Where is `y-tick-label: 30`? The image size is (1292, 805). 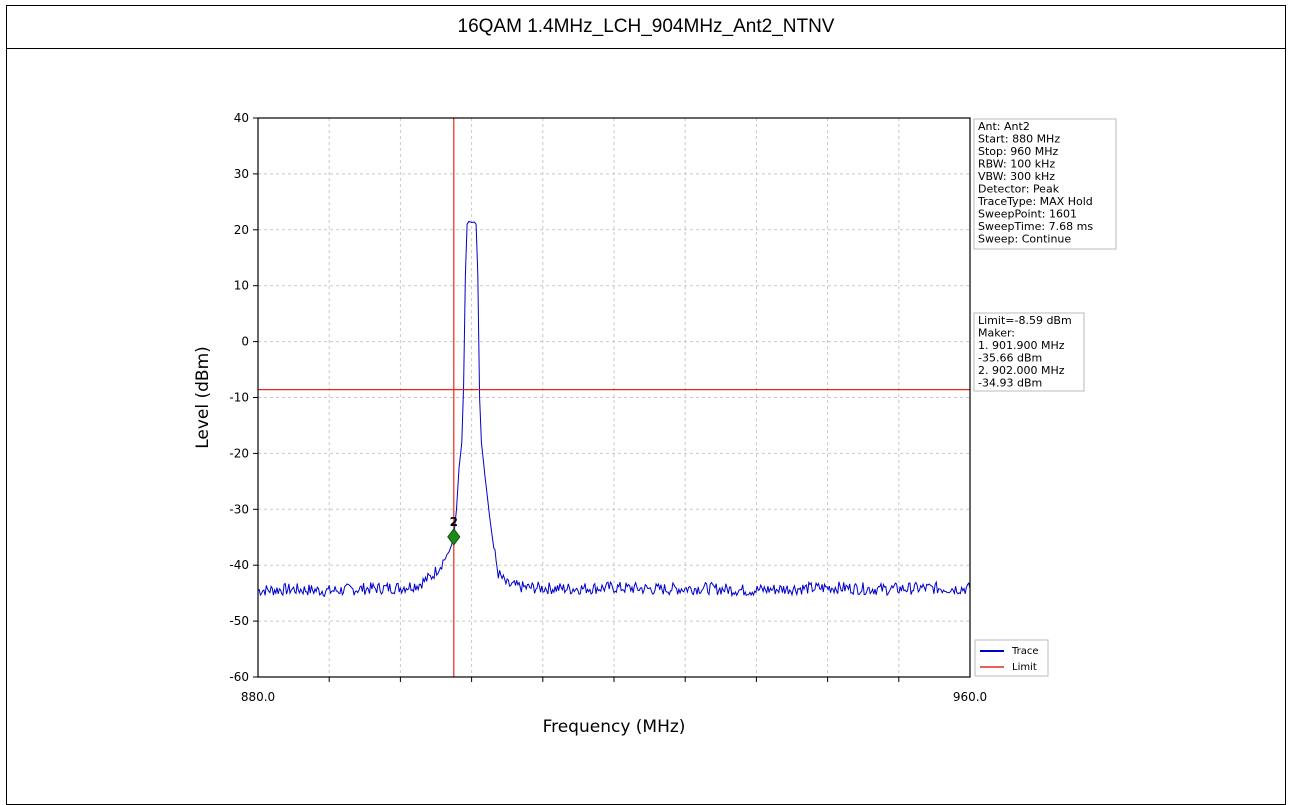
y-tick-label: 30 is located at coordinates (241, 174).